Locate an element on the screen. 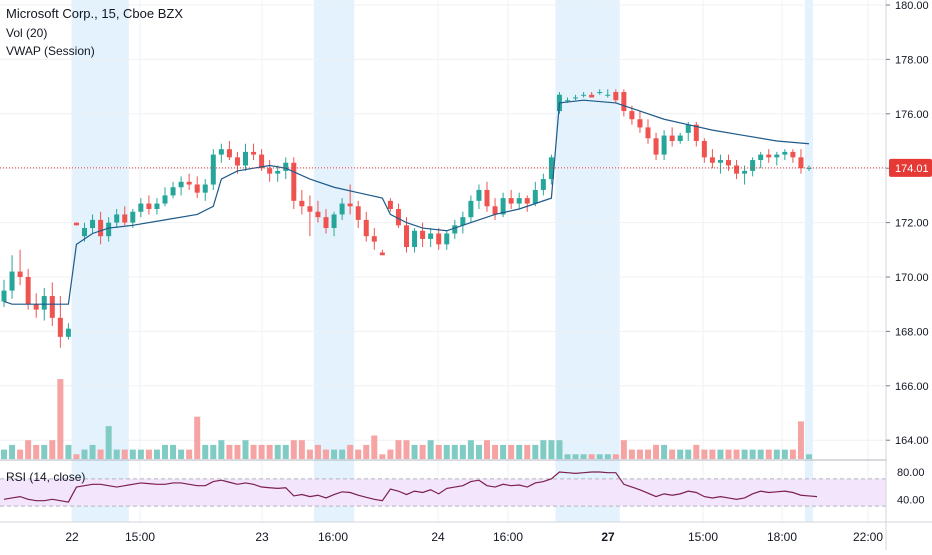  x-tick-label-4: 24 is located at coordinates (438, 537).